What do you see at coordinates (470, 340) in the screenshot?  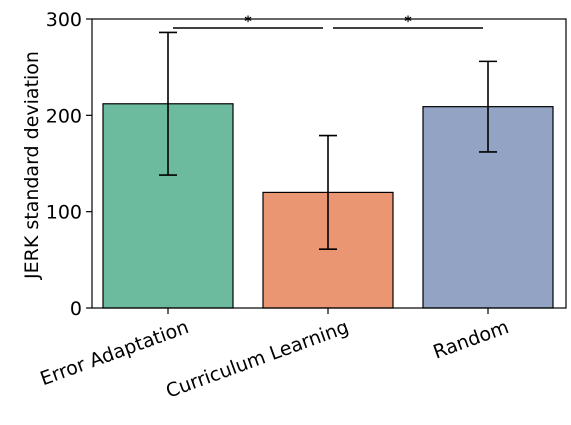 I see `x-tick-label: Random` at bounding box center [470, 340].